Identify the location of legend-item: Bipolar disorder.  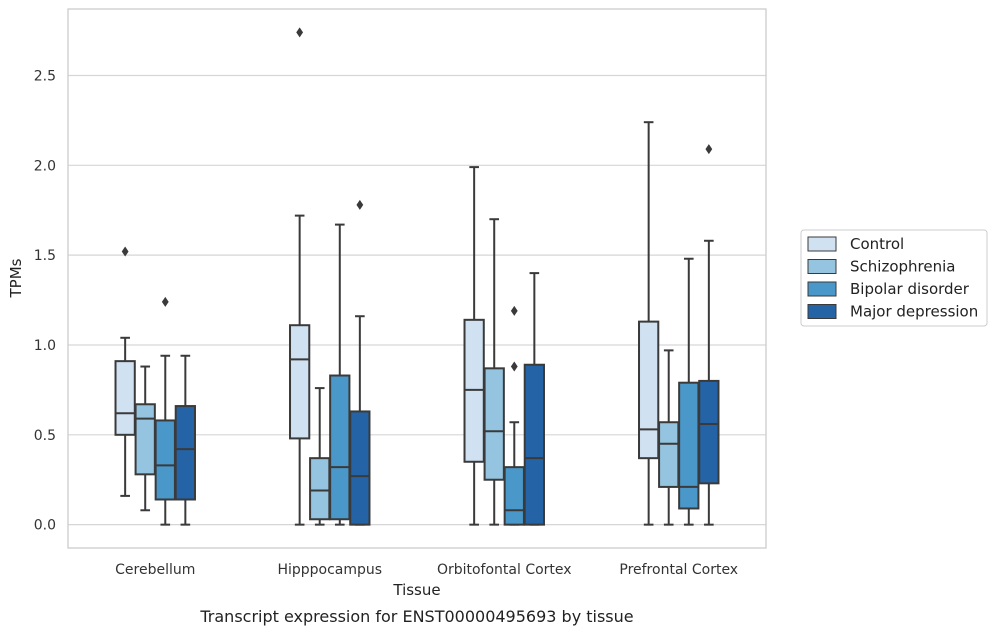
(888, 289).